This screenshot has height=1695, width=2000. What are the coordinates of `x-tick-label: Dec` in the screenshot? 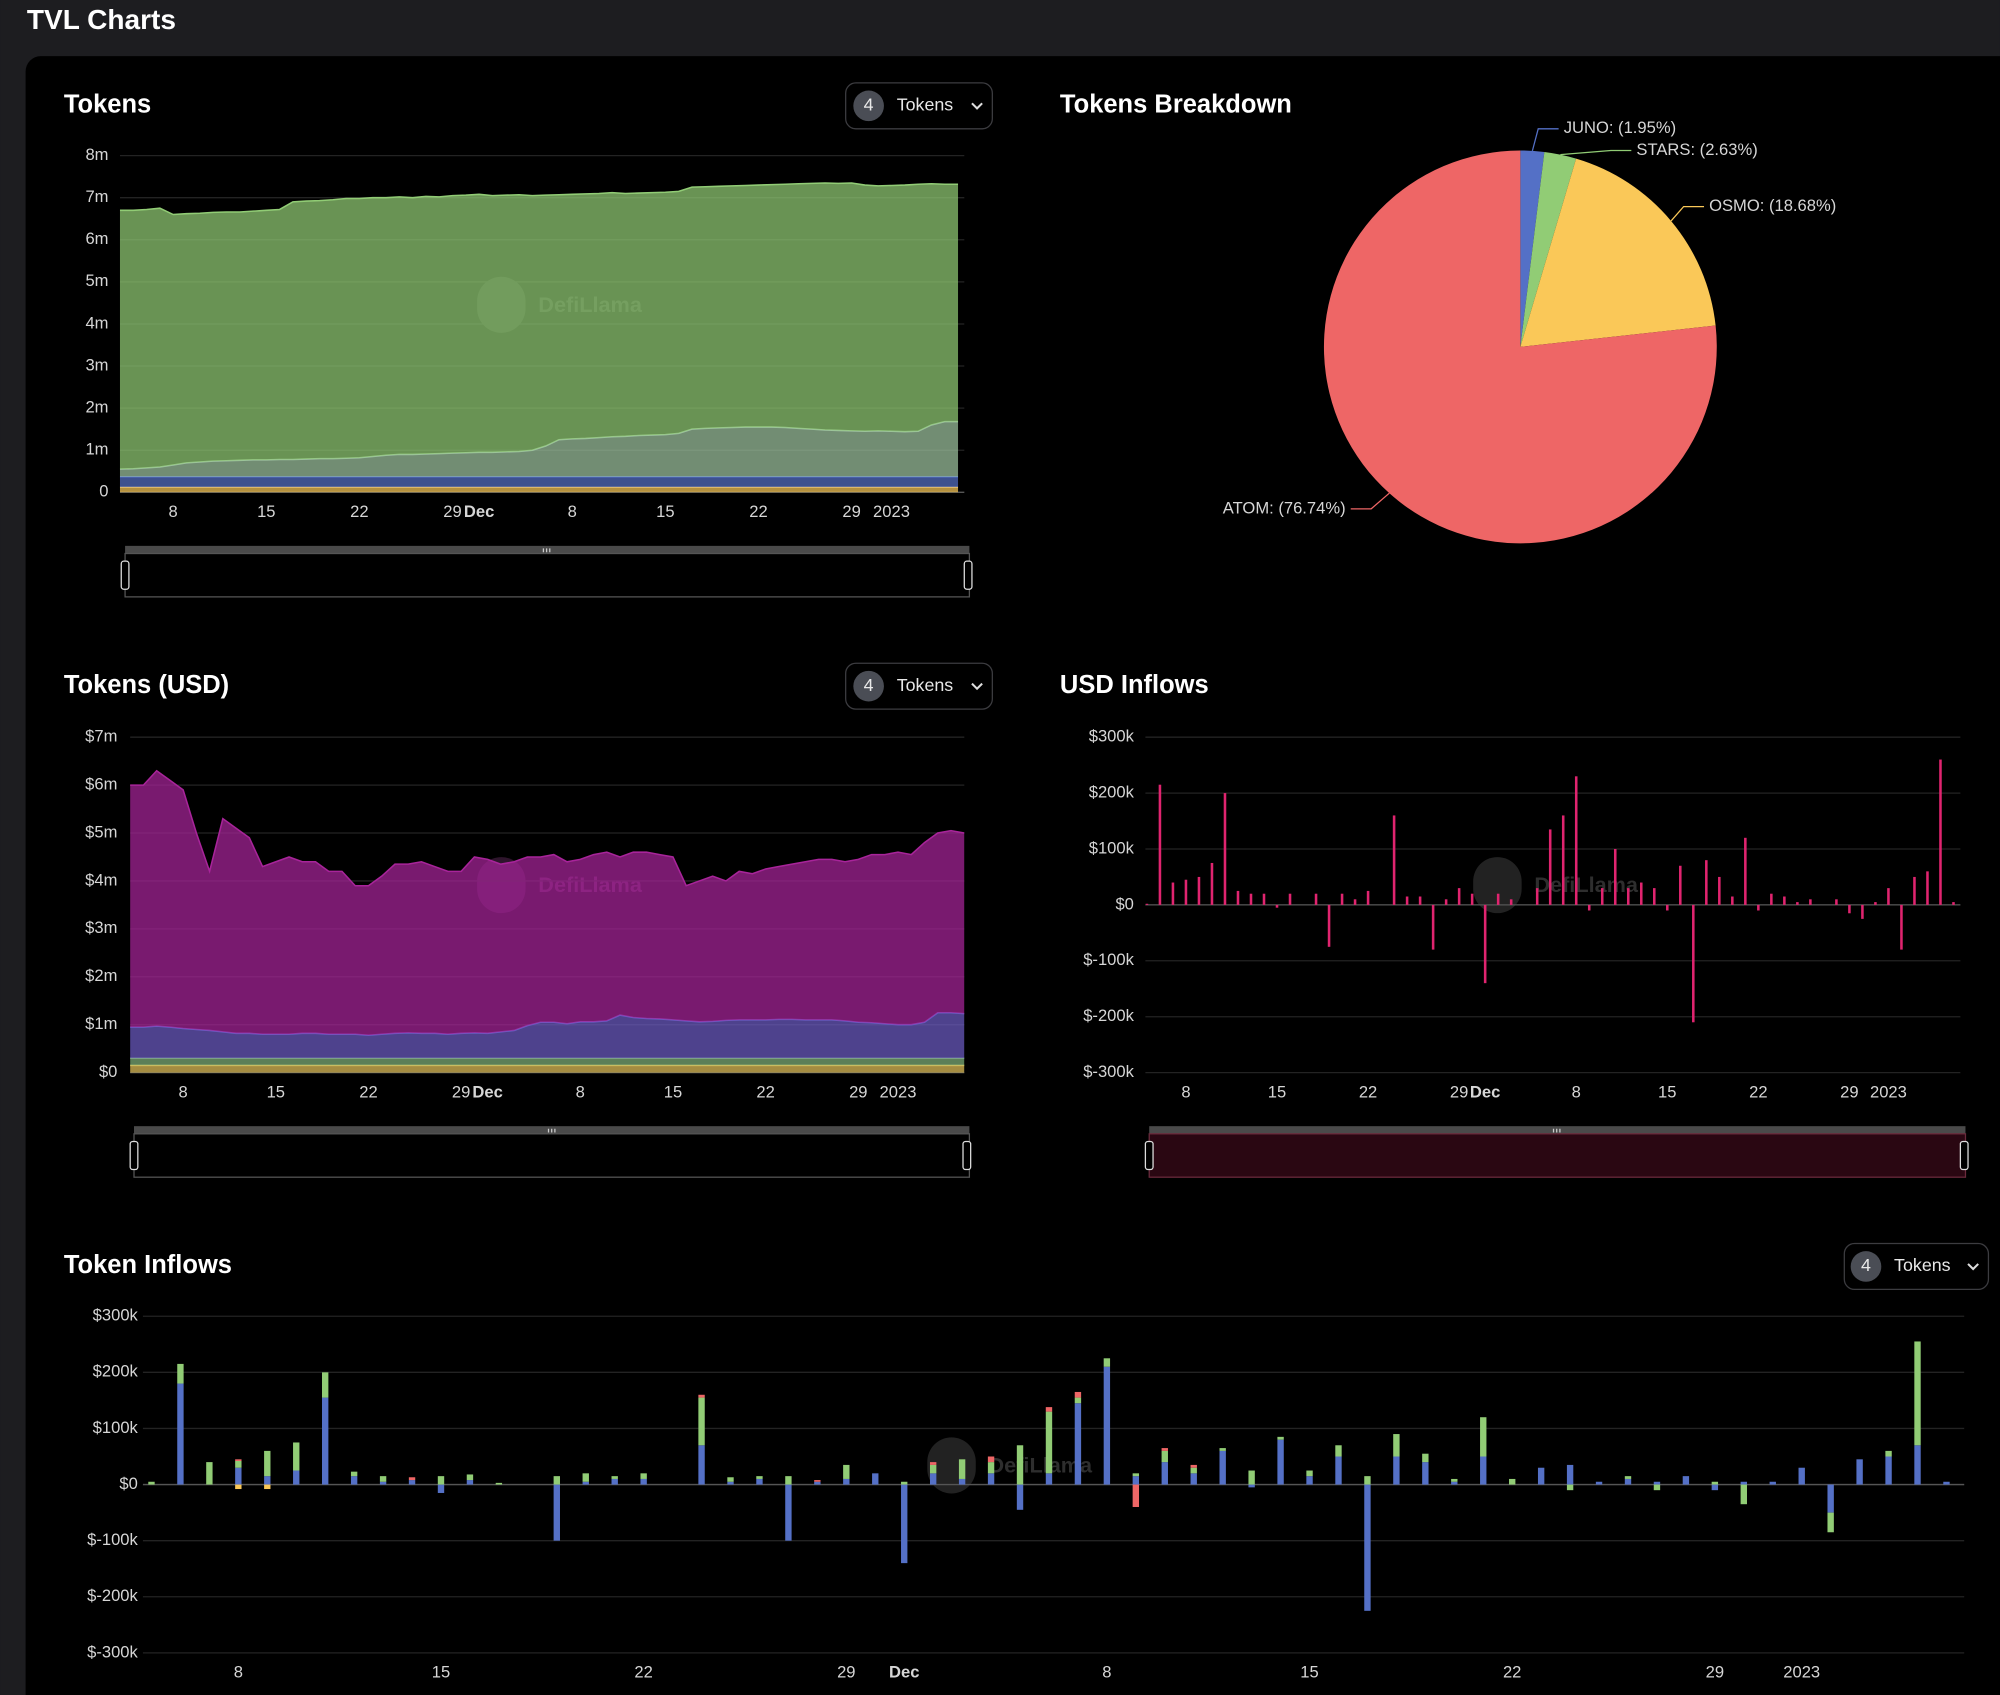 It's located at (487, 1091).